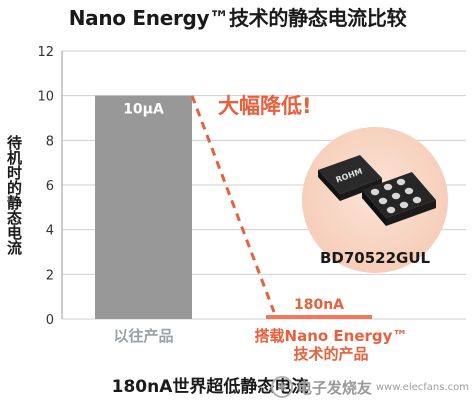  Describe the element at coordinates (50, 275) in the screenshot. I see `y-tick-label: 2` at that location.